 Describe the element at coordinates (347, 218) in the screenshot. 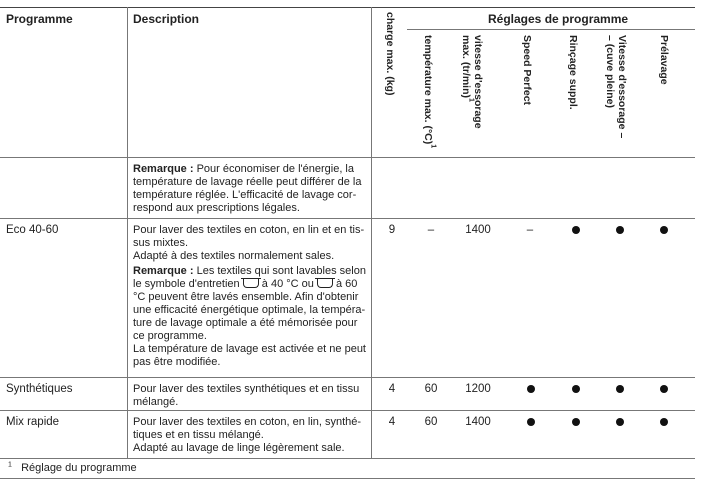

I see `row-rule-intro` at that location.